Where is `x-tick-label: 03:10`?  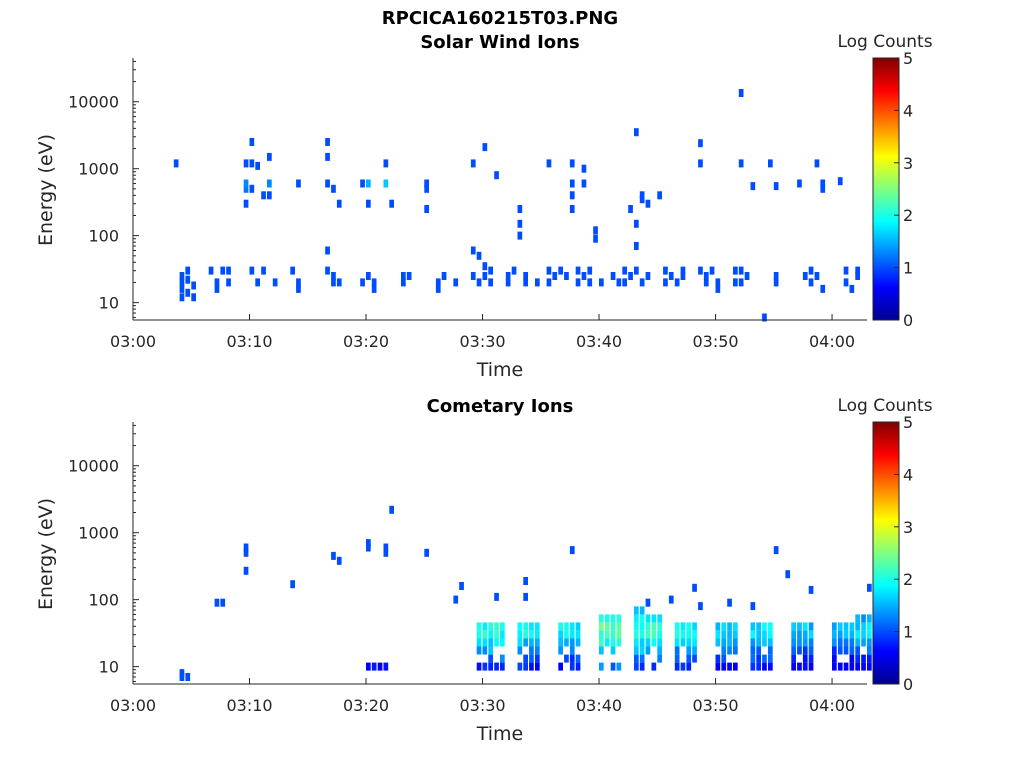
x-tick-label: 03:10 is located at coordinates (249, 341).